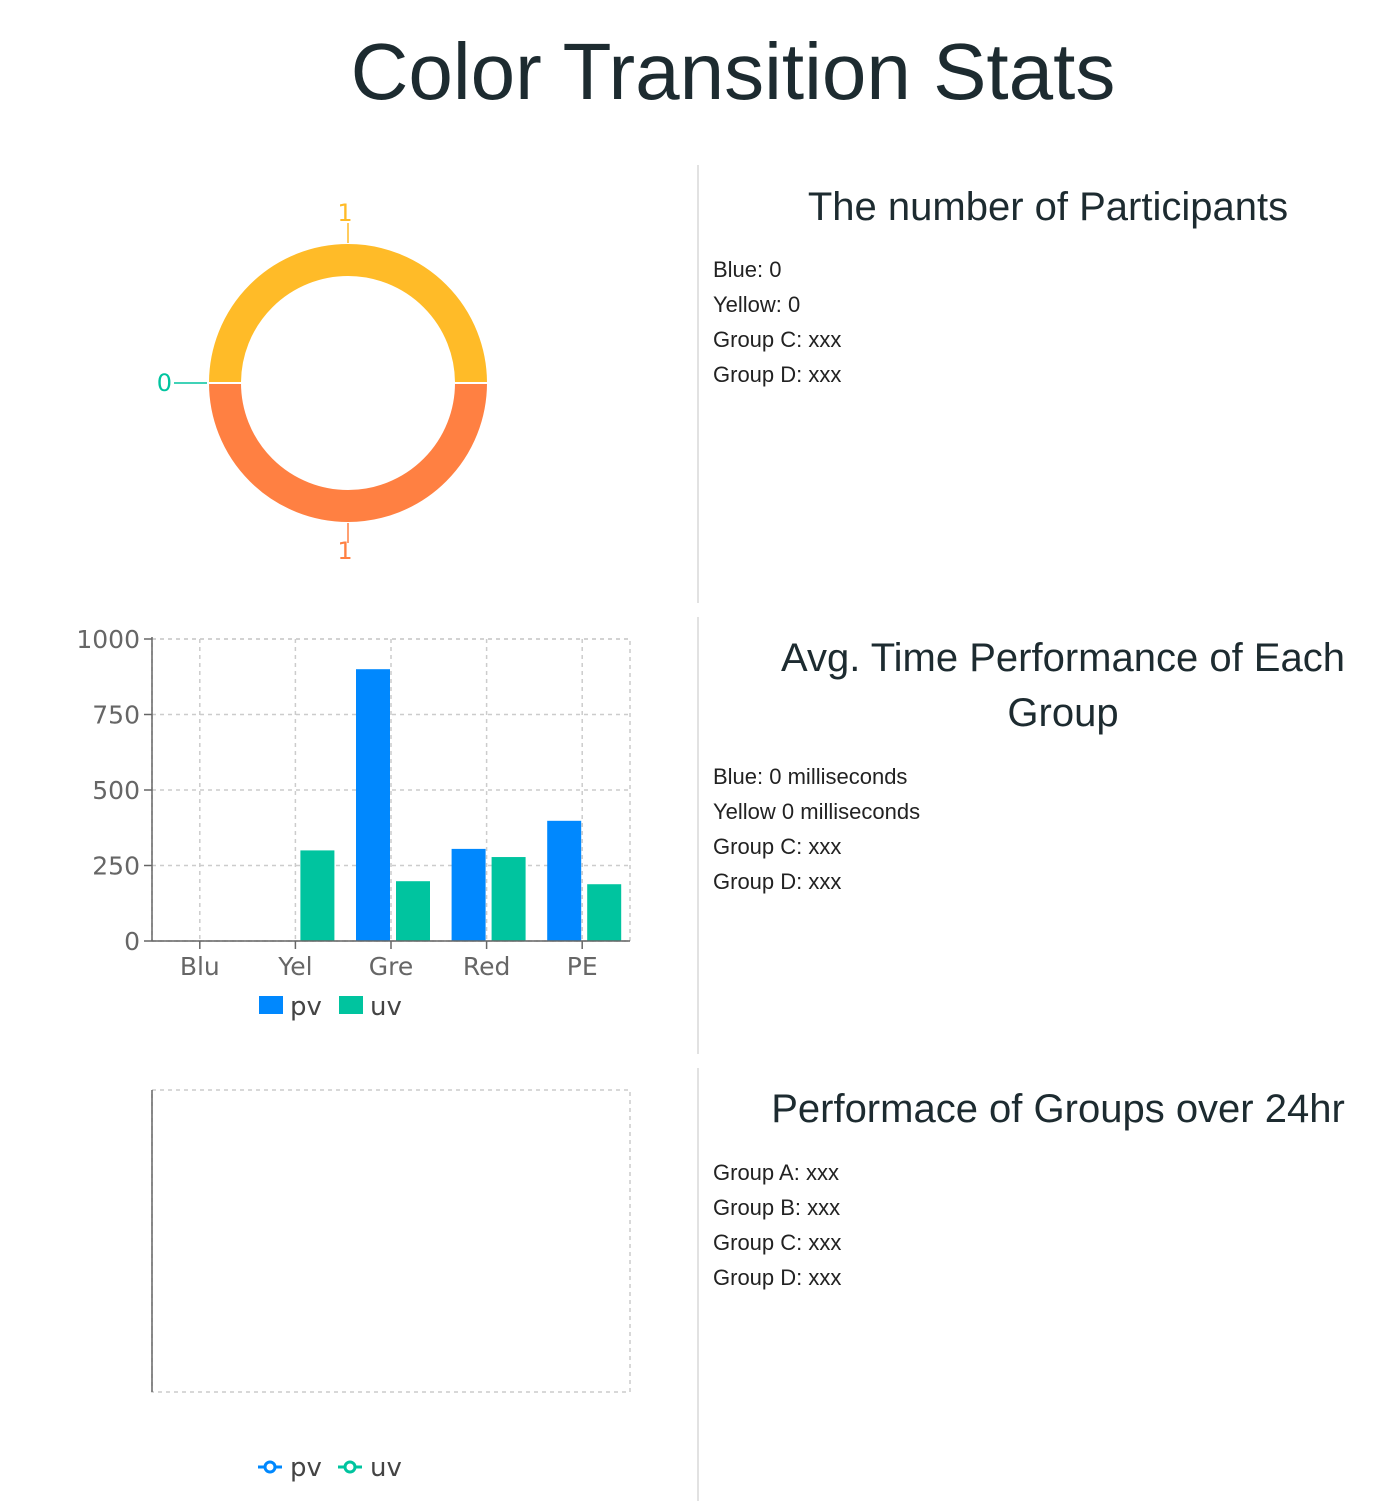 The image size is (1390, 1501). I want to click on performance-line-chart: pv uv, so click(391, 1286).